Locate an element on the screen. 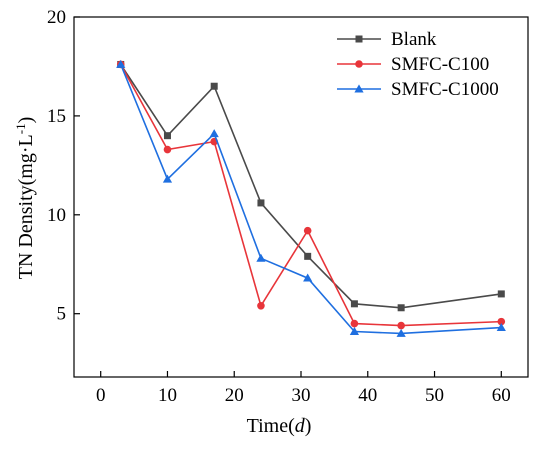  legend-item: SMFC-C1000 is located at coordinates (418, 89).